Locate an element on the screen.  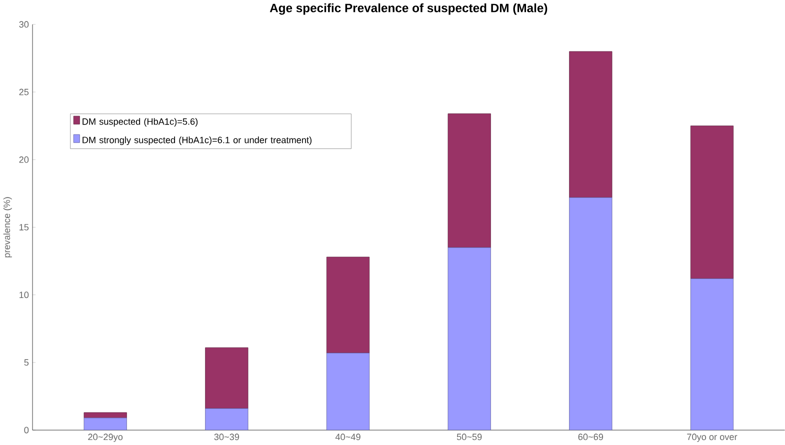
x-tick-label: 60~69 is located at coordinates (591, 437).